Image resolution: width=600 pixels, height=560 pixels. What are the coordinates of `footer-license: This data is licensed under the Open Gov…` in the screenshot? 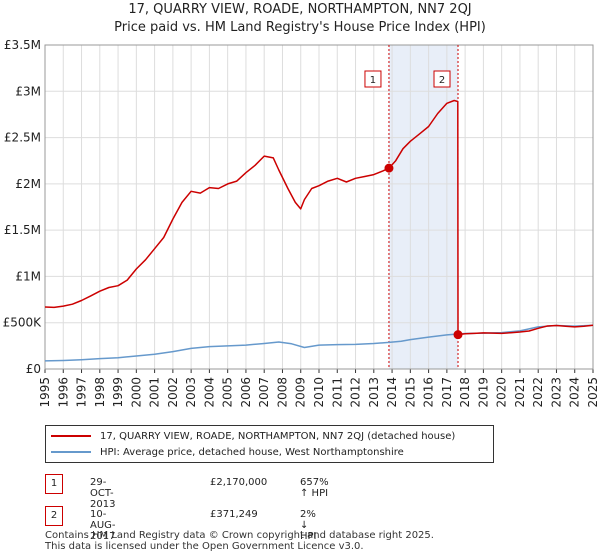 It's located at (204, 546).